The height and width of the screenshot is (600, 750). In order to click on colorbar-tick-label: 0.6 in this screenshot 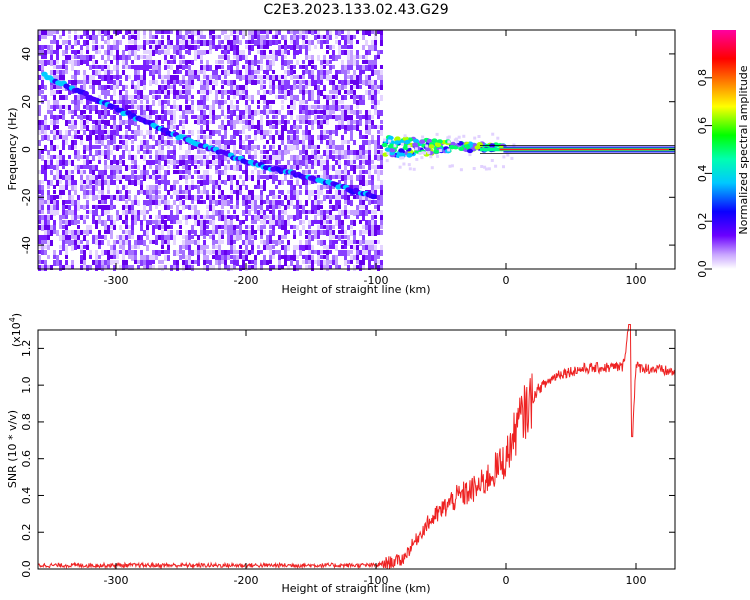, I will do `click(702, 126)`.